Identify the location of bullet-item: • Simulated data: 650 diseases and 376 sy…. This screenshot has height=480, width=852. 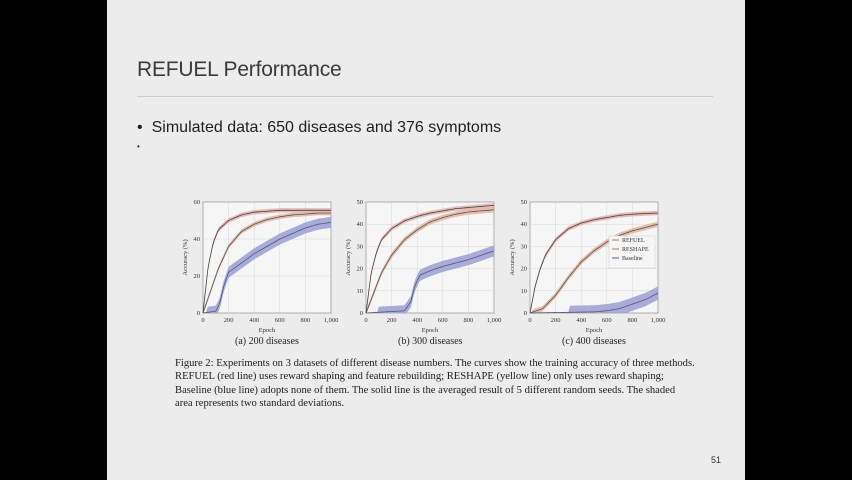
(319, 128).